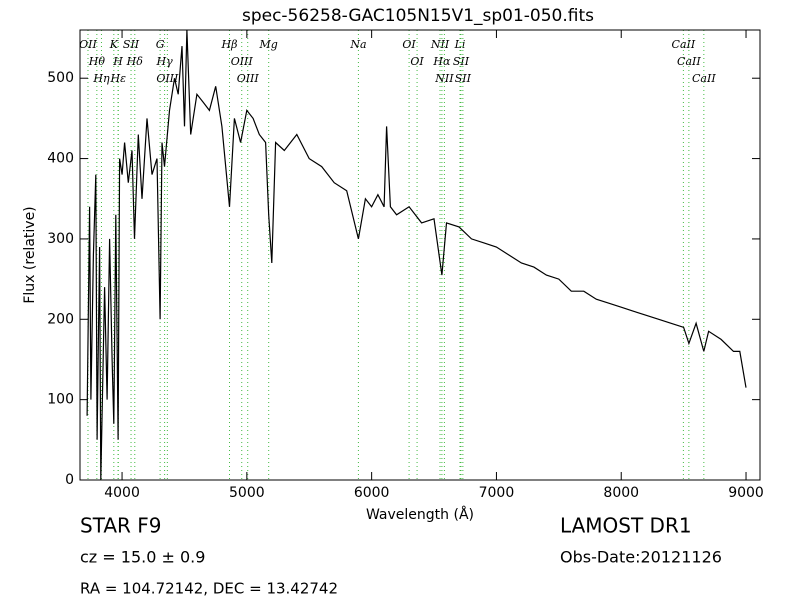  Describe the element at coordinates (268, 44) in the screenshot. I see `spectral-line-label: Mg` at that location.